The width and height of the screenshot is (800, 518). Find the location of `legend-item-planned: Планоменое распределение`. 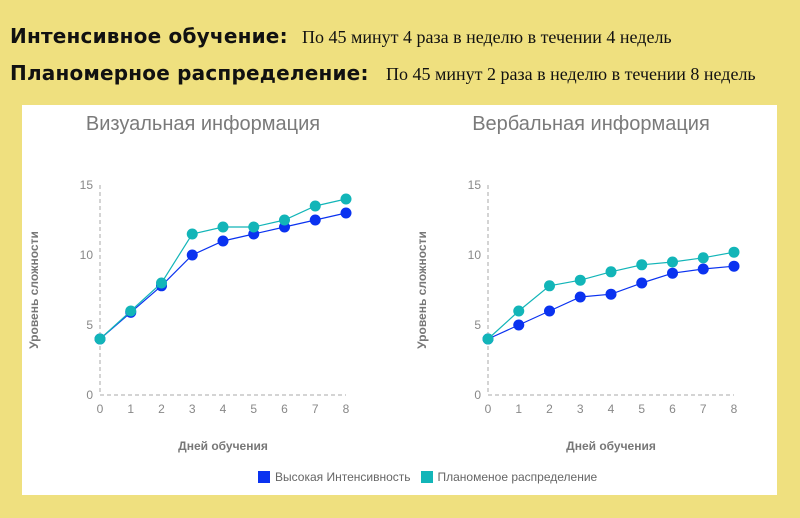

legend-item-planned: Планоменое распределение is located at coordinates (509, 477).